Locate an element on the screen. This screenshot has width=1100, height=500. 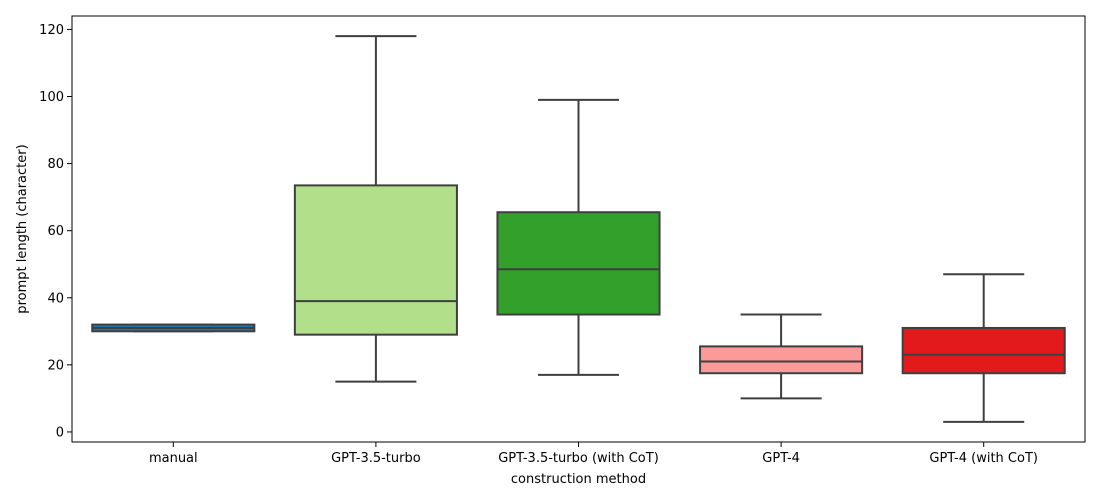
x-tick-label: GPT-4 (with CoT) is located at coordinates (983, 458).